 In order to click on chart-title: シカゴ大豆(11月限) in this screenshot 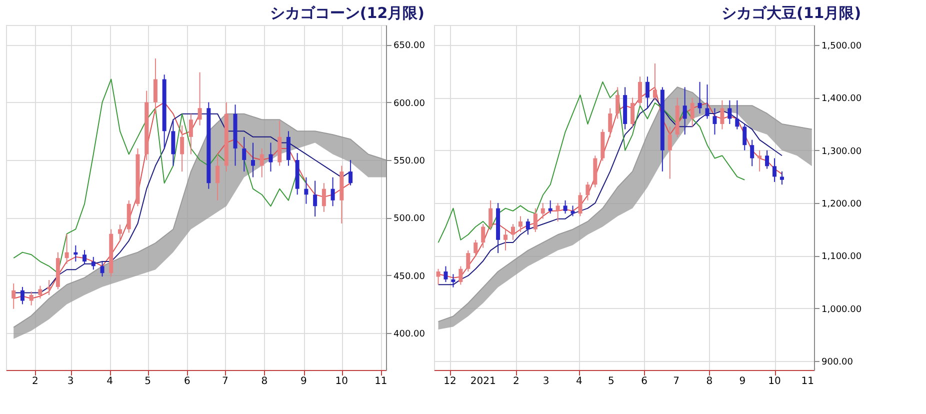, I will do `click(791, 13)`.